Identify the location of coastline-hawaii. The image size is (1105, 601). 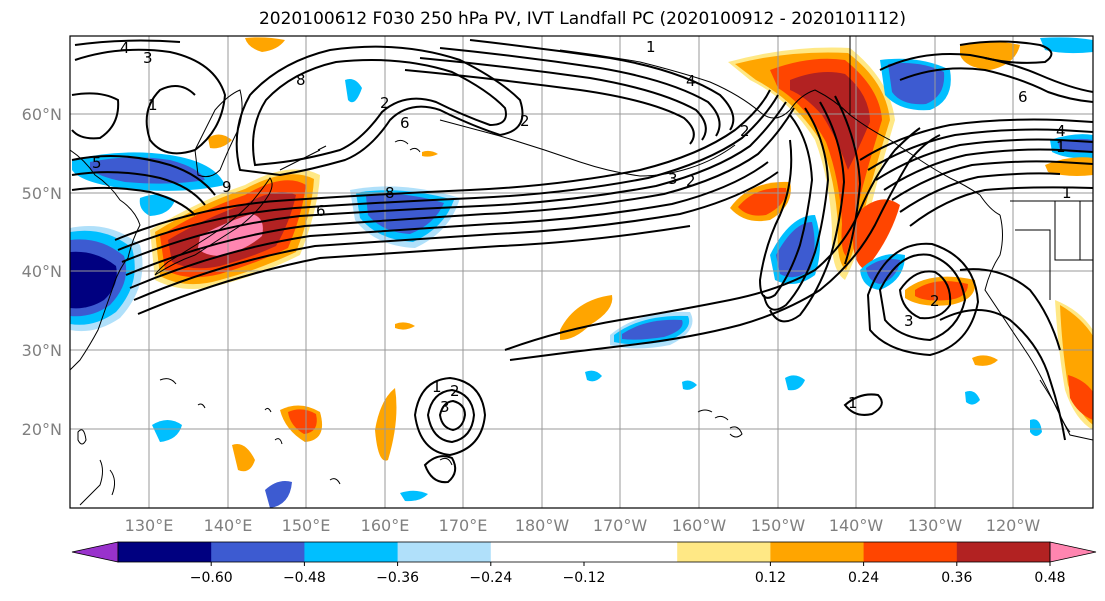
(720, 423).